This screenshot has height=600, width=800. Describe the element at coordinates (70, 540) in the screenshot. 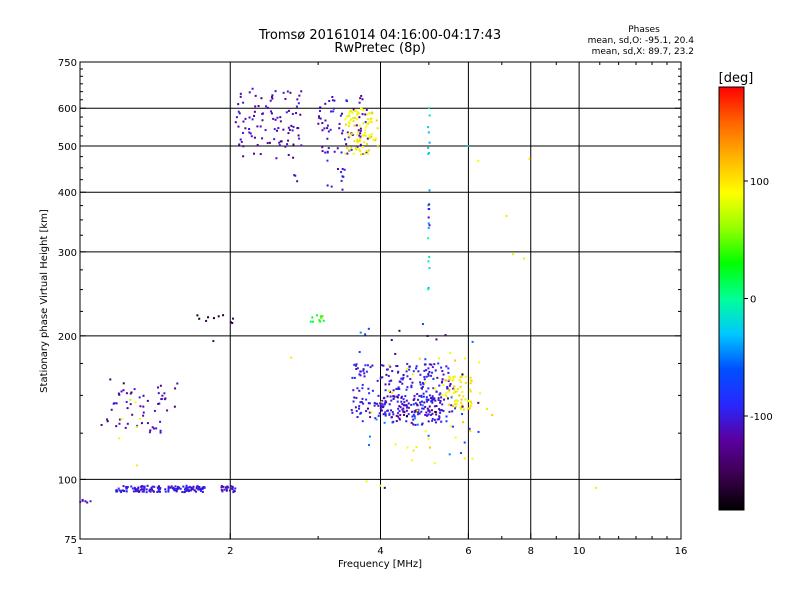

I see `y-tick-label: 75` at that location.